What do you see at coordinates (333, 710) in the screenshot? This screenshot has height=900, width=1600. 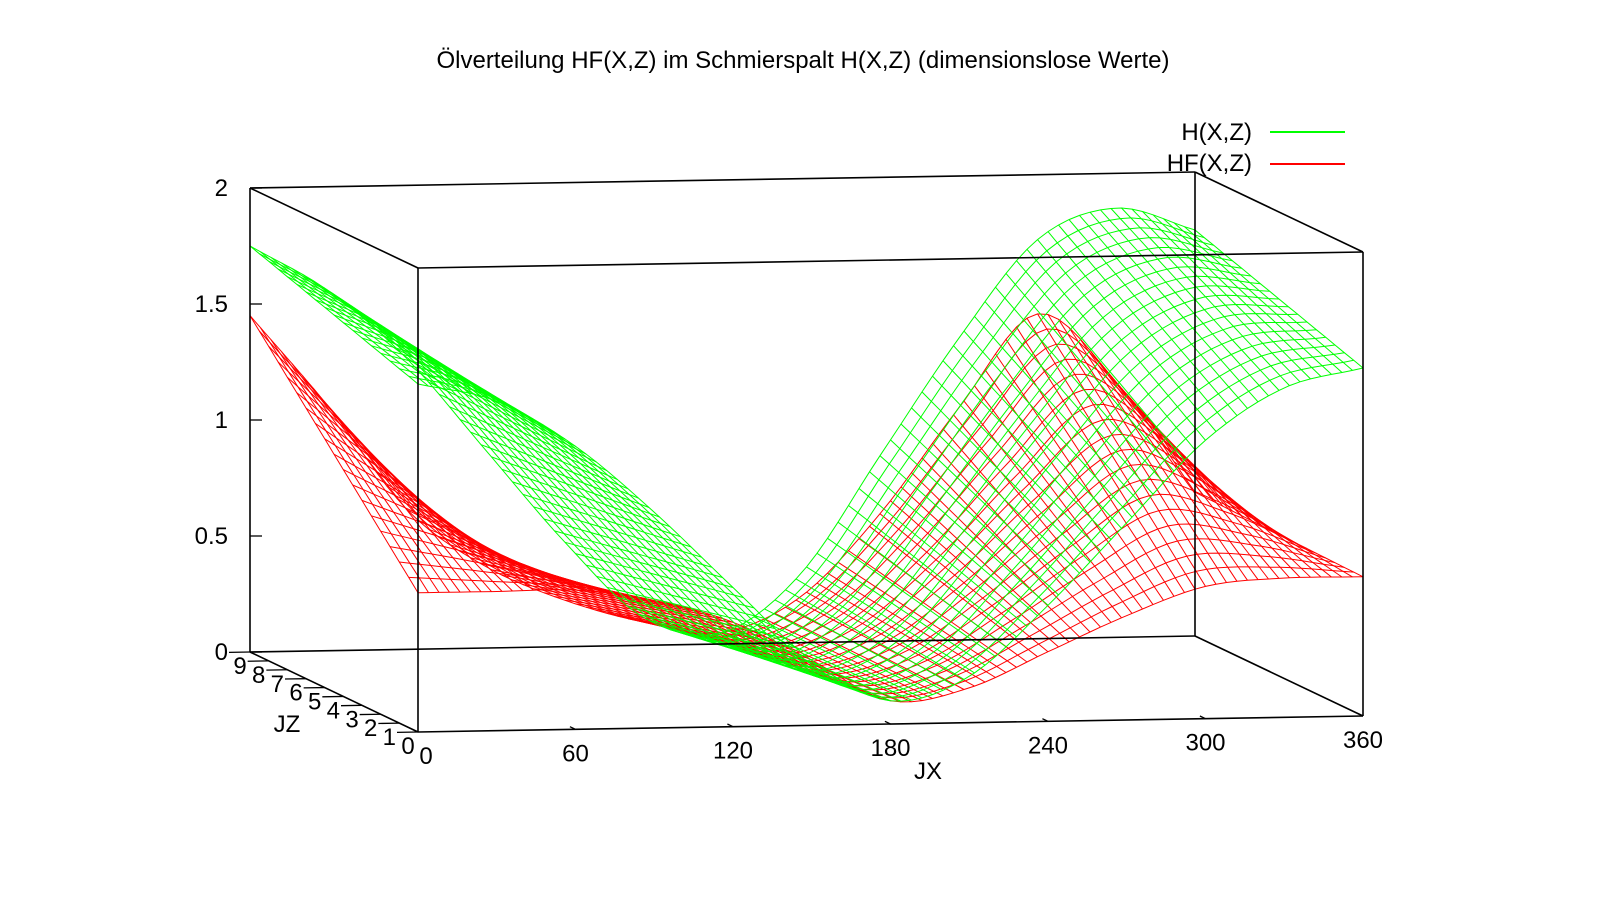 I see `depth-tick-label: 4` at bounding box center [333, 710].